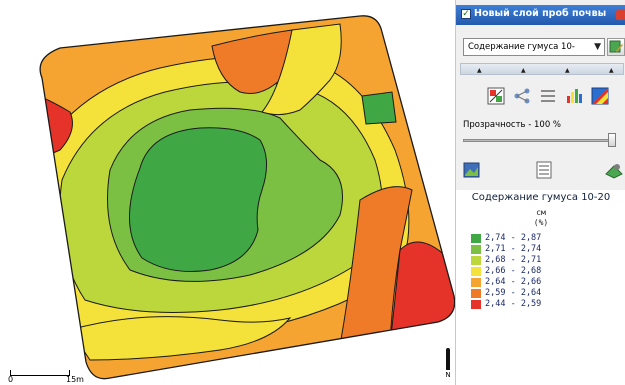 The width and height of the screenshot is (625, 385). What do you see at coordinates (612, 140) in the screenshot?
I see `opacity-slider-handle` at bounding box center [612, 140].